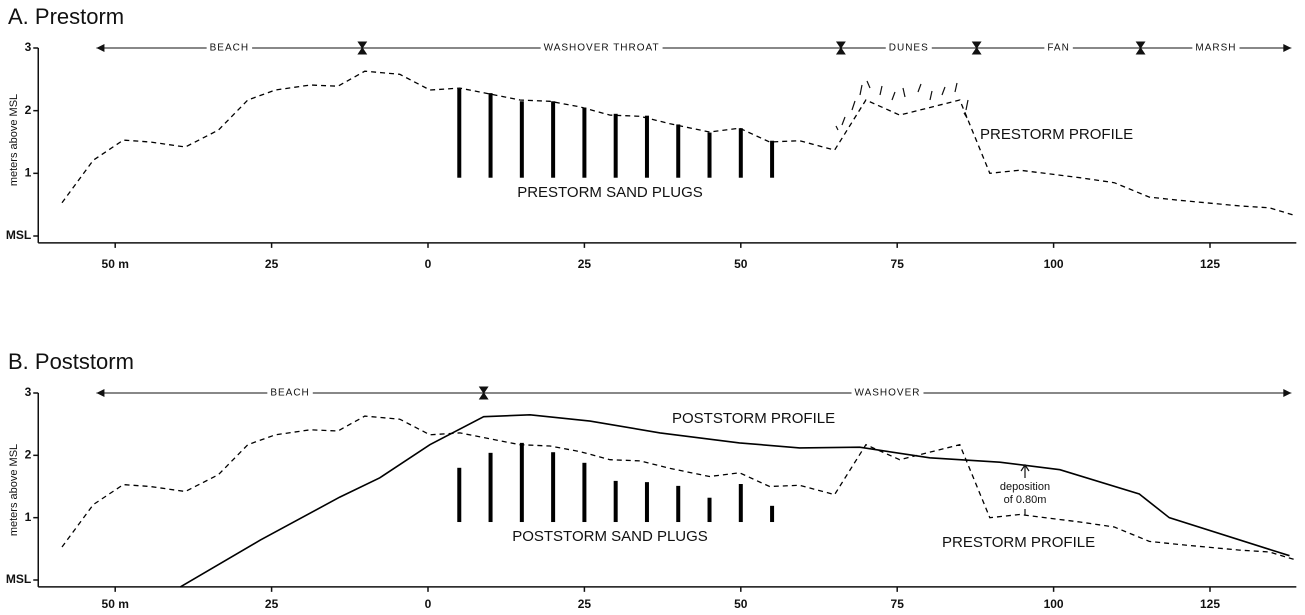 Image resolution: width=1305 pixels, height=615 pixels. I want to click on plugs-label: PRESTORM SAND PLUGS, so click(610, 192).